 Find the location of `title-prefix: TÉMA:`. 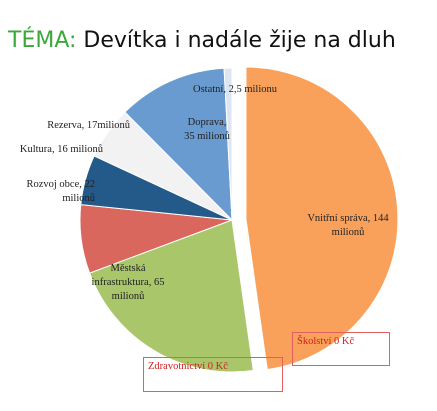

title-prefix: TÉMA: is located at coordinates (42, 40).